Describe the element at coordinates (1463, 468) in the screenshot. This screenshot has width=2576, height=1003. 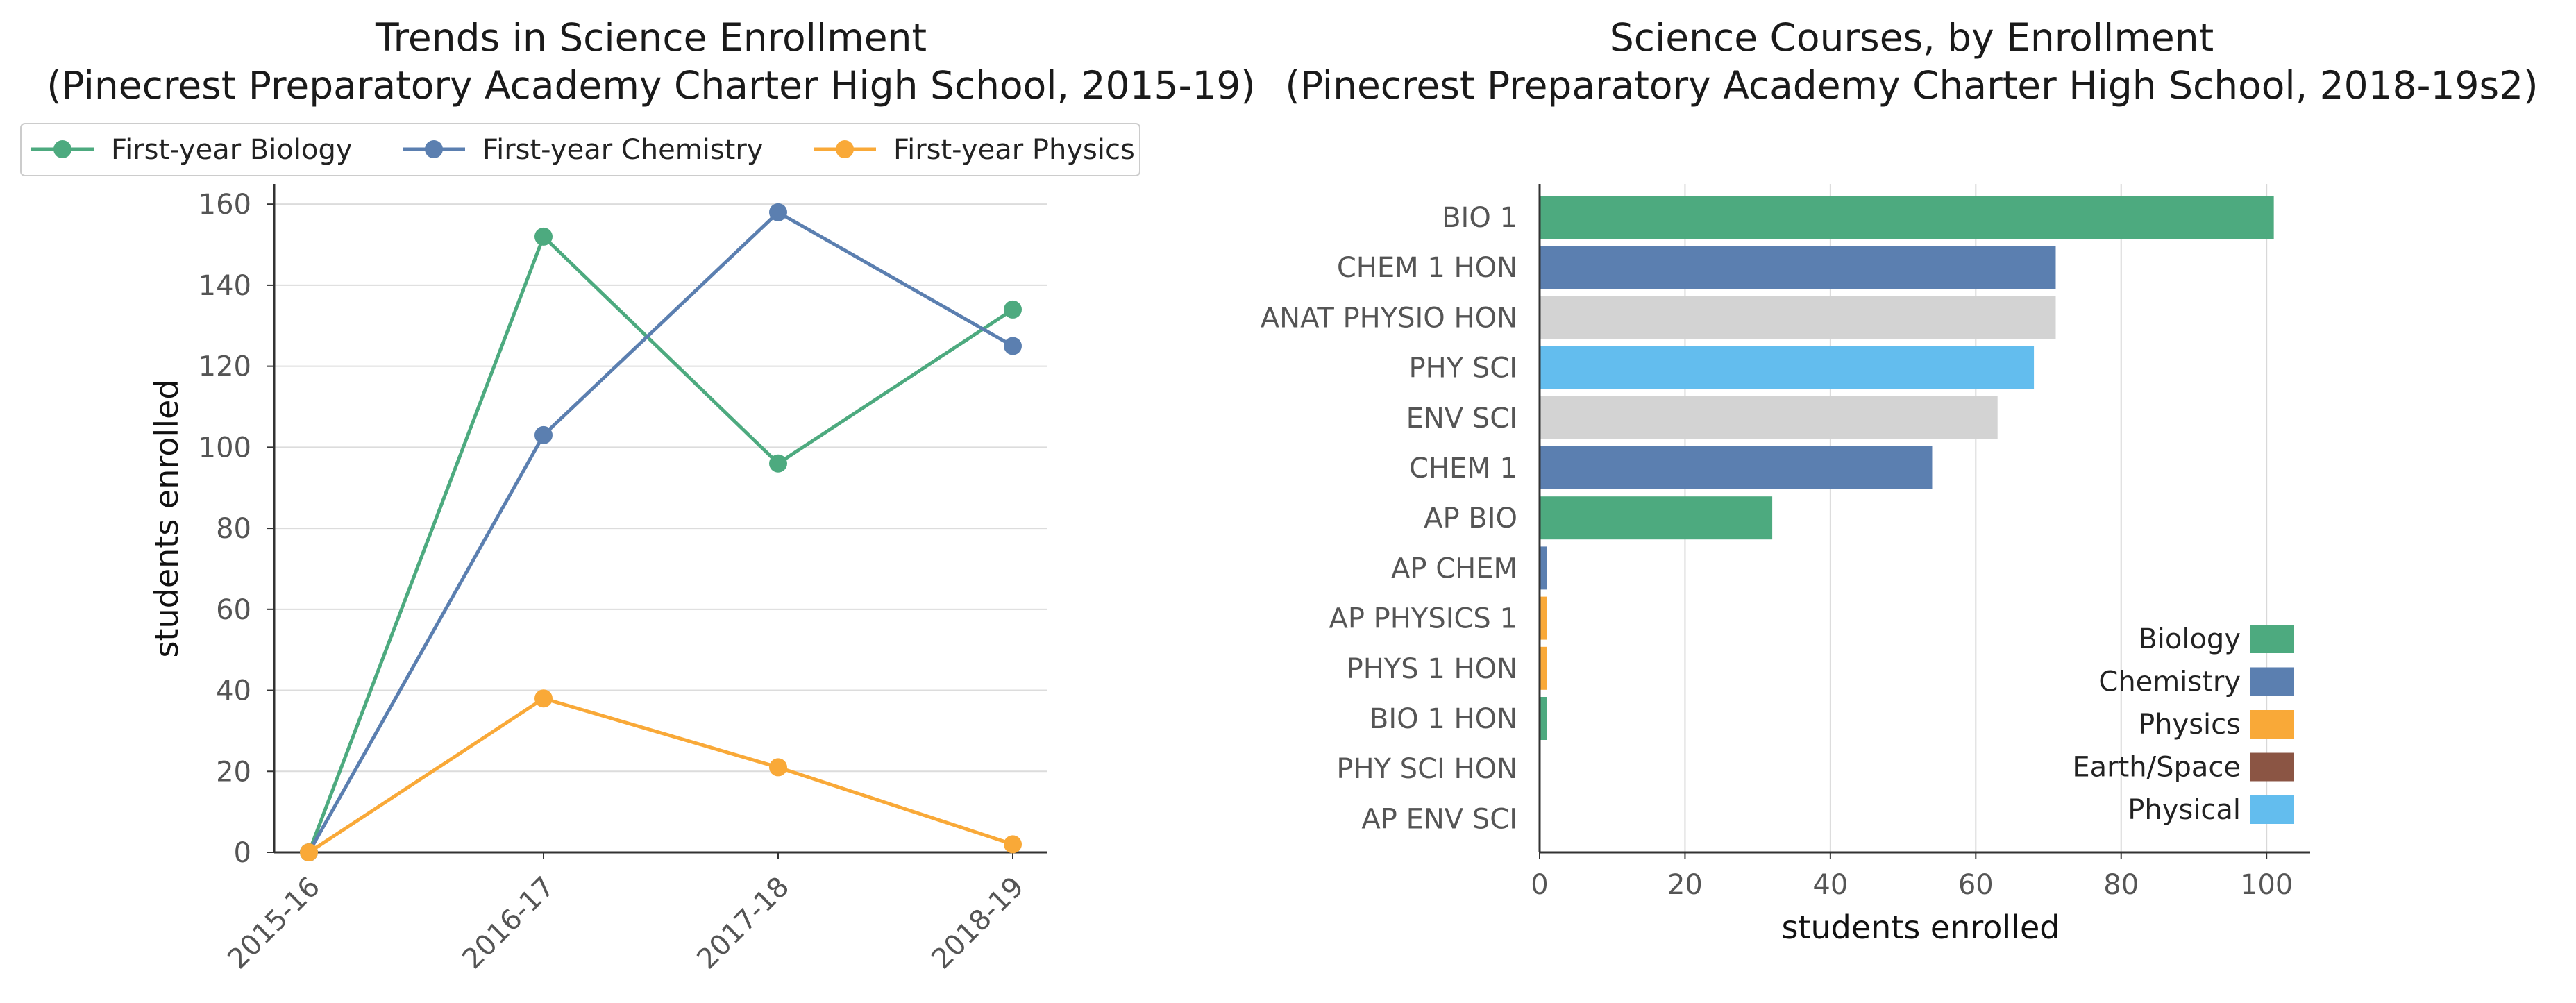
I see `category-label: CHEM 1` at that location.